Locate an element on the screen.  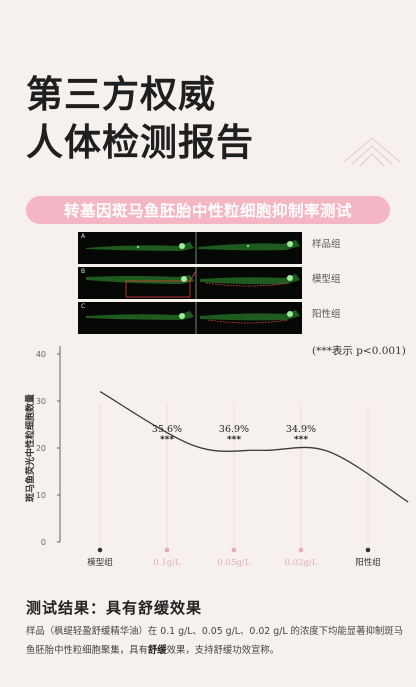
significance-note: (***表示 p<0.001) is located at coordinates (359, 351).